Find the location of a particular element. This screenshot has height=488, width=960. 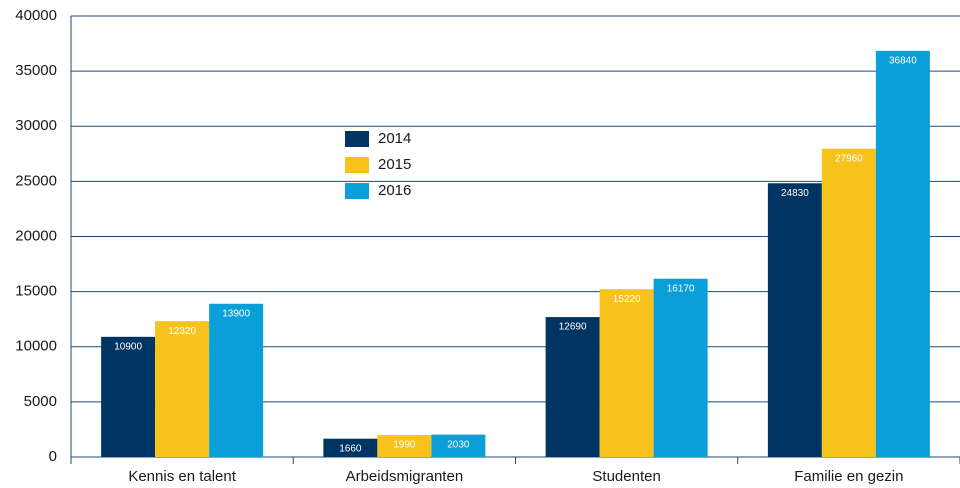

value-label: 27960 is located at coordinates (849, 158).